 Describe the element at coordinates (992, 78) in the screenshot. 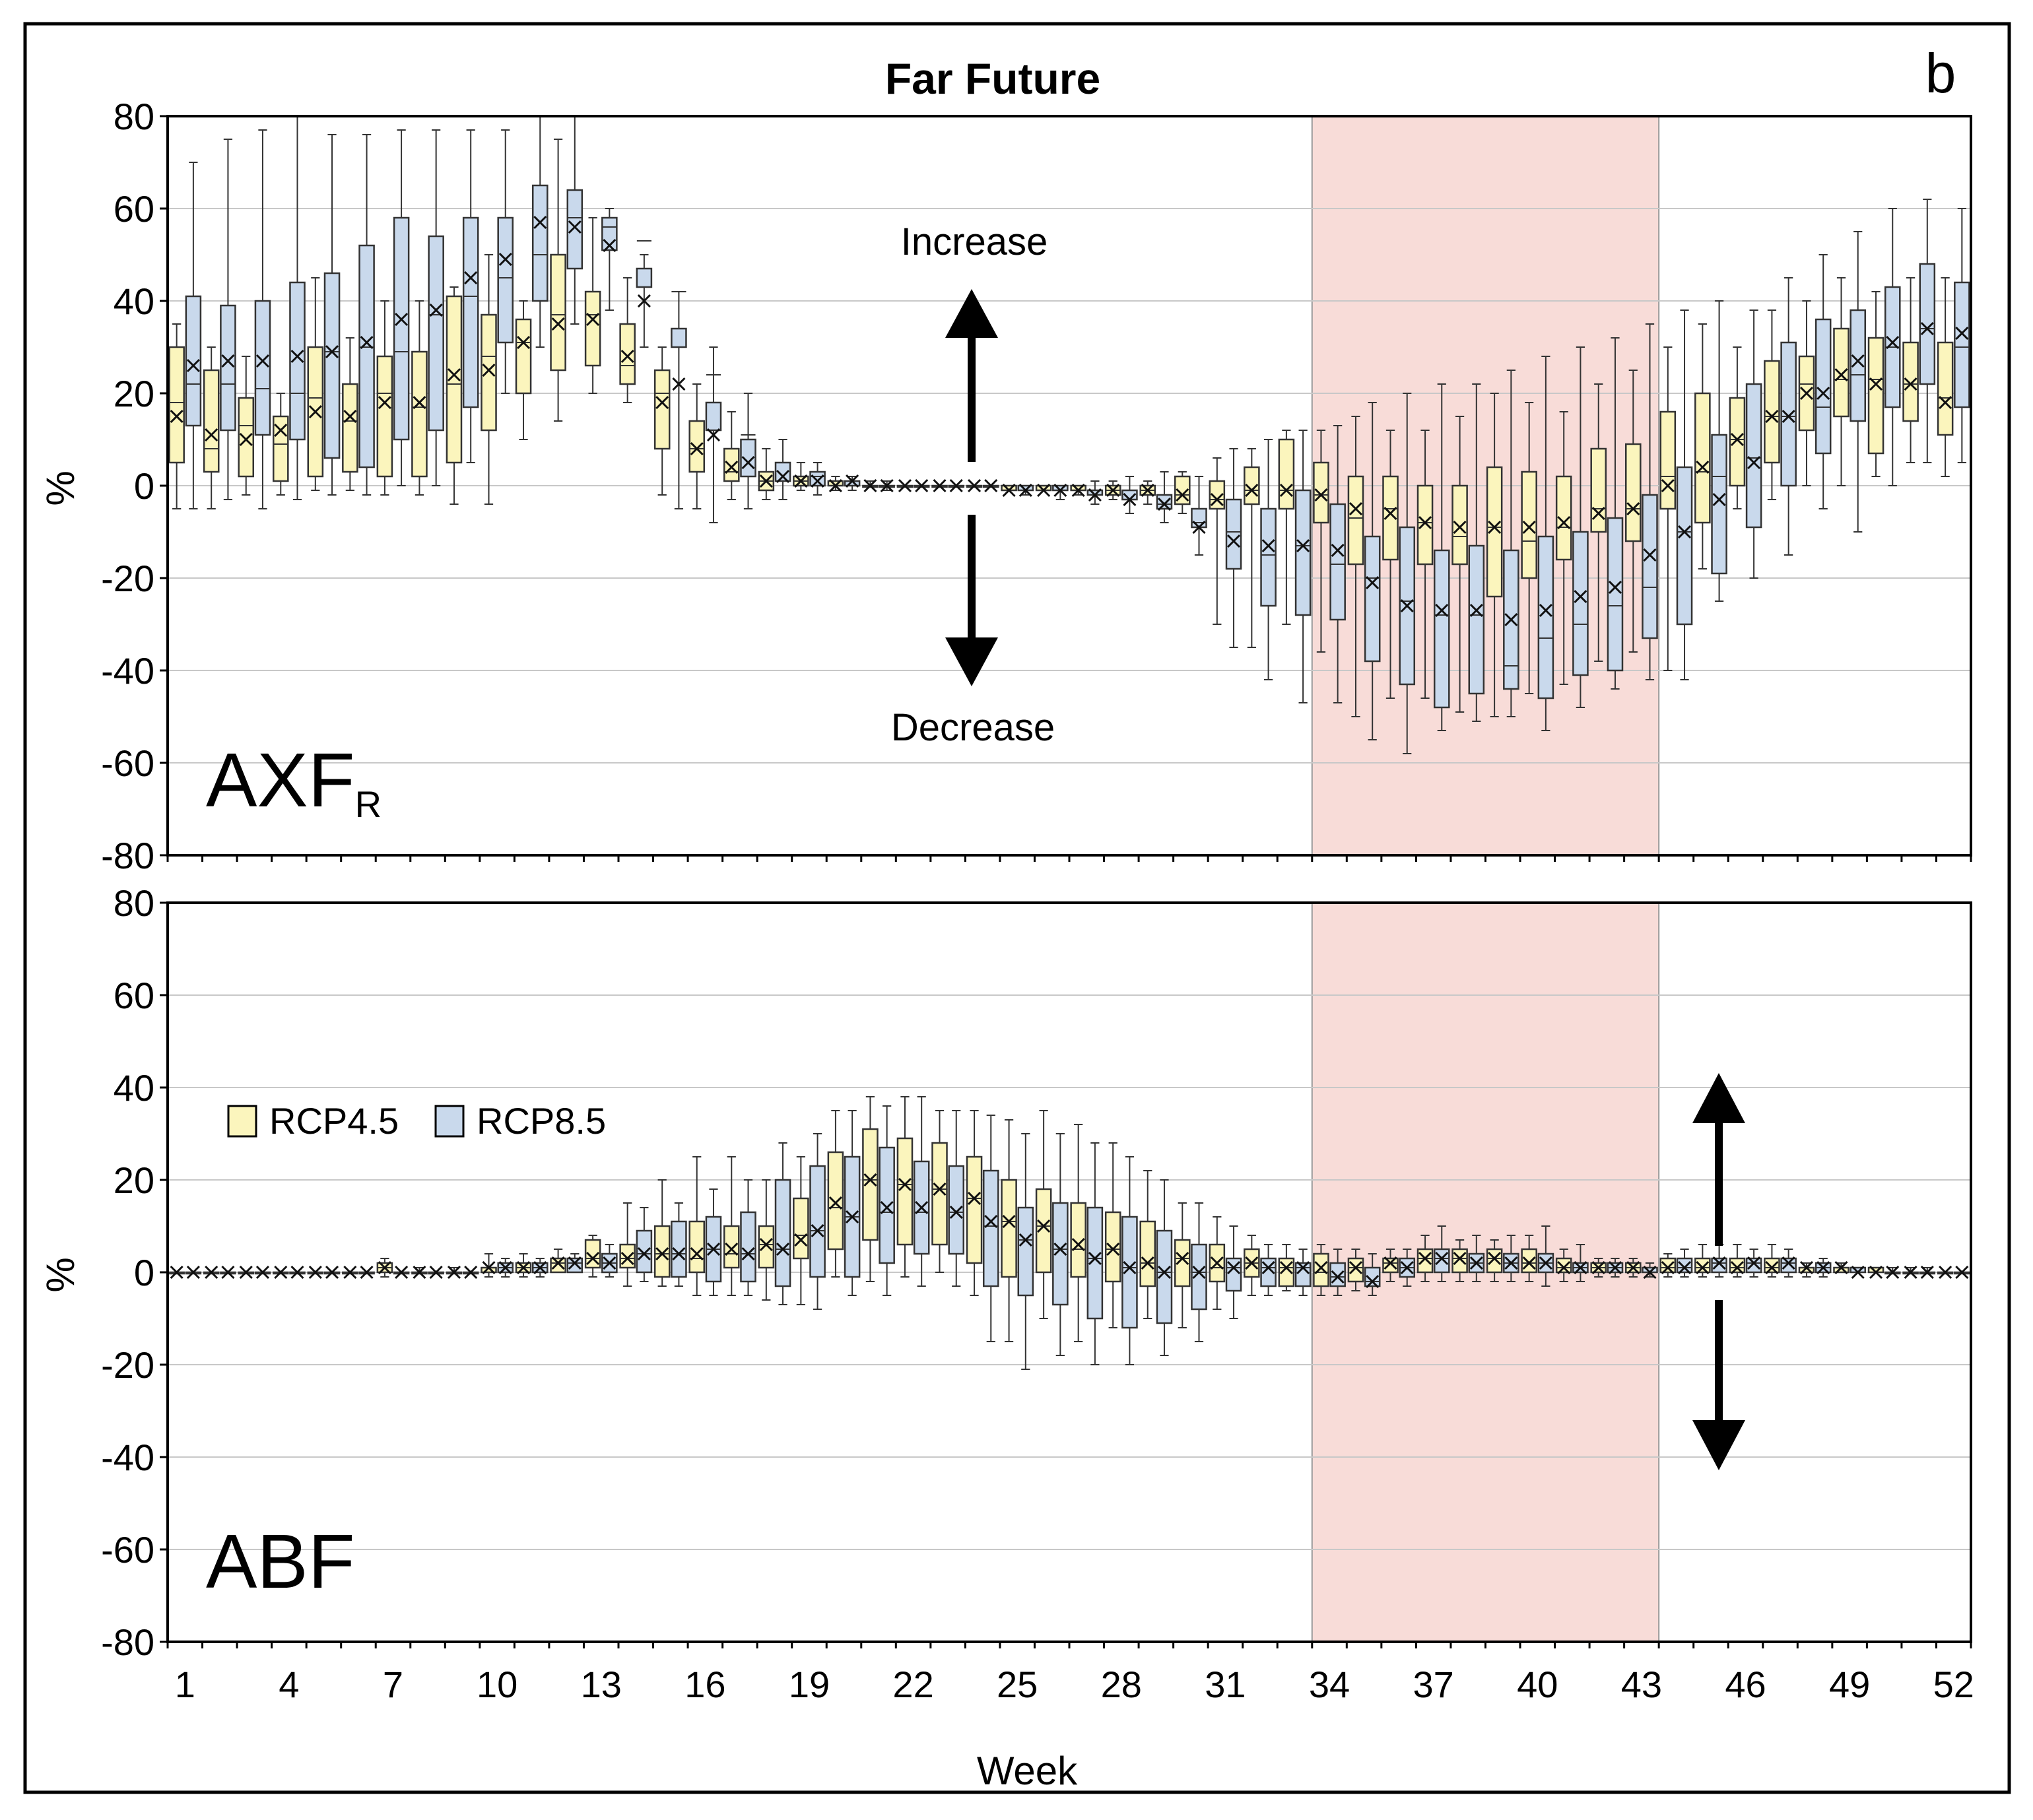

I see `chart-title: Far Future` at that location.